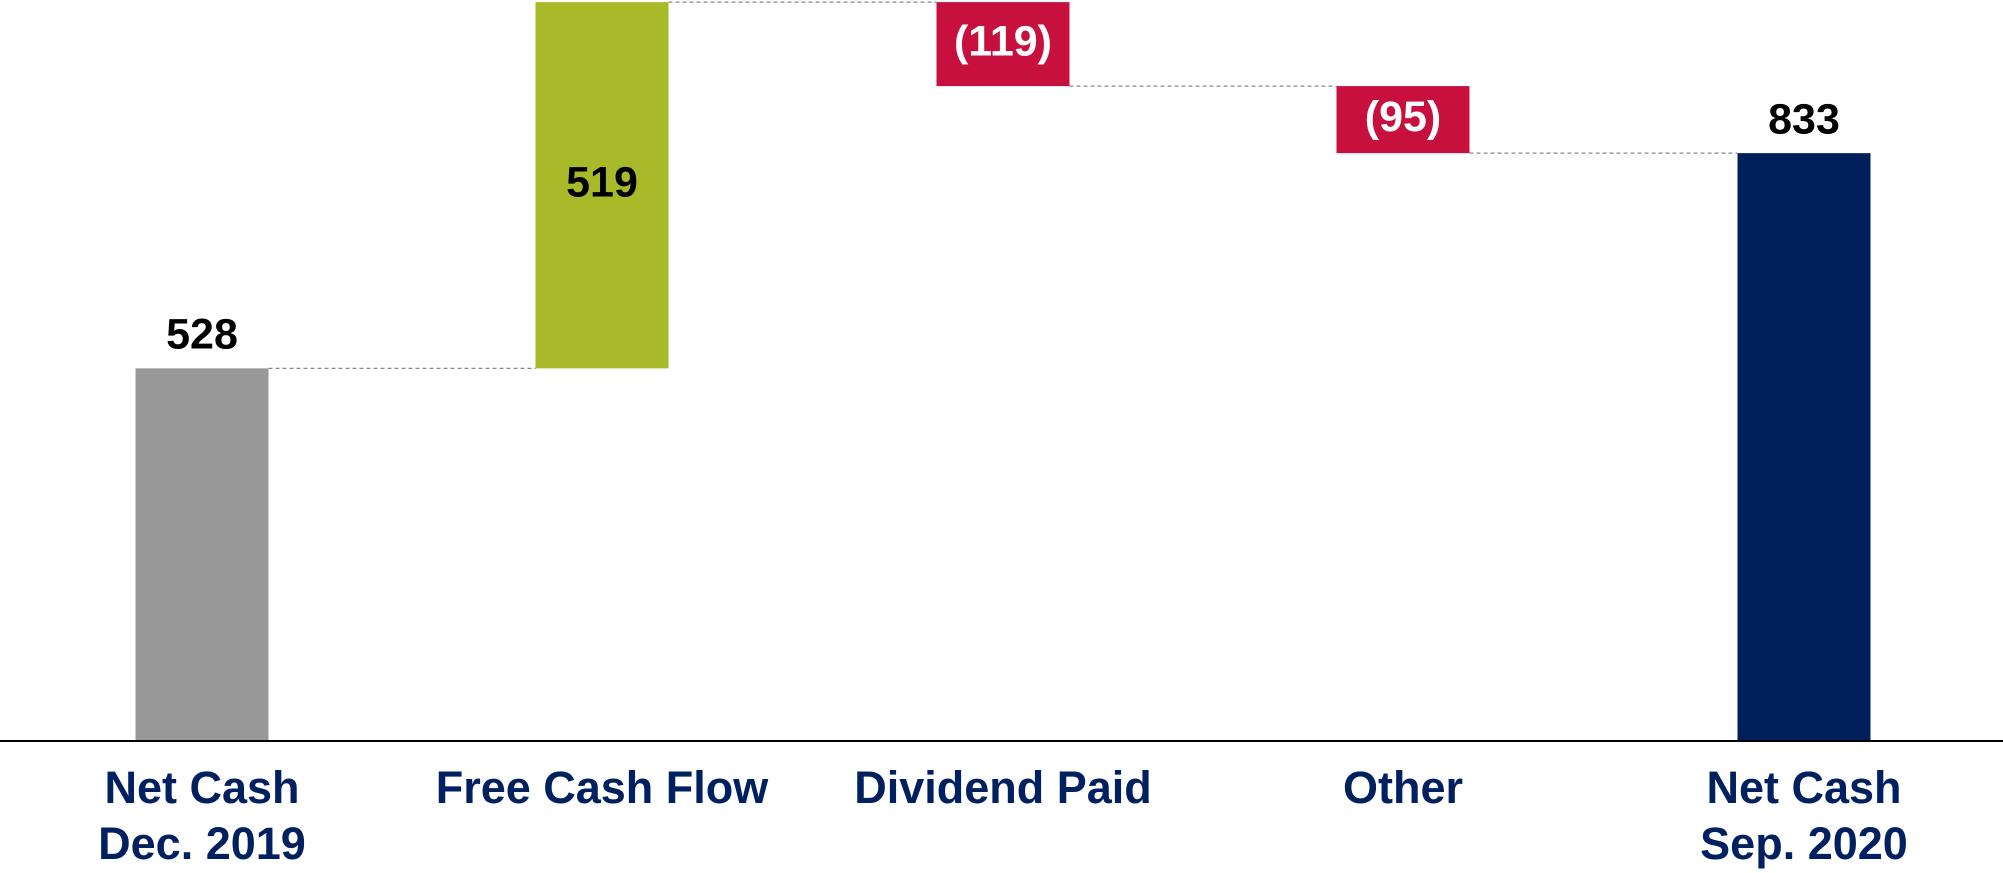  What do you see at coordinates (202, 815) in the screenshot?
I see `x-tick-label: Net Cash Dec. 2019` at bounding box center [202, 815].